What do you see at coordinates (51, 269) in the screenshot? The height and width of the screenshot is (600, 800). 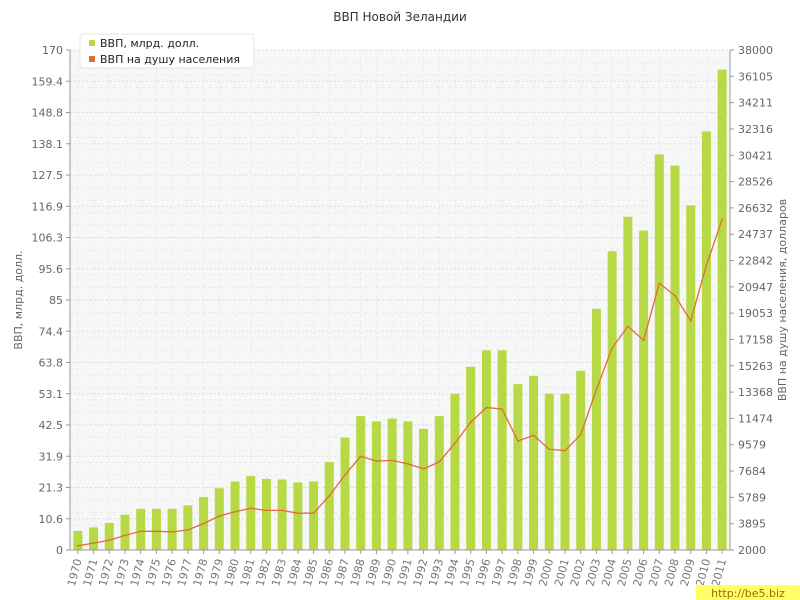 I see `left-tick-label: 95.6` at bounding box center [51, 269].